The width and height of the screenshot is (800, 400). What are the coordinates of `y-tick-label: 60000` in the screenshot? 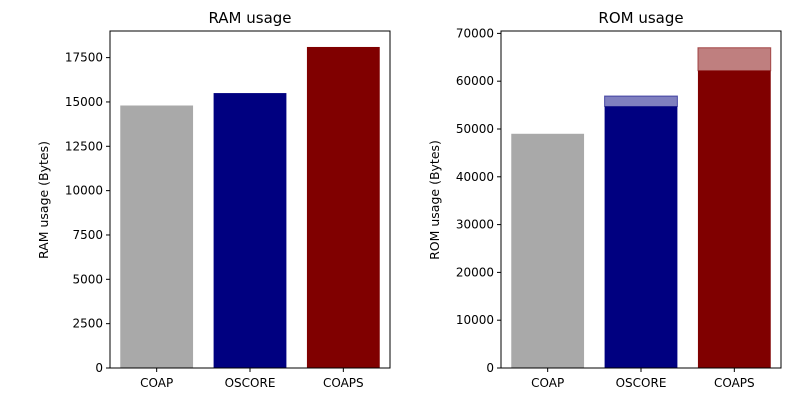 It's located at (475, 81).